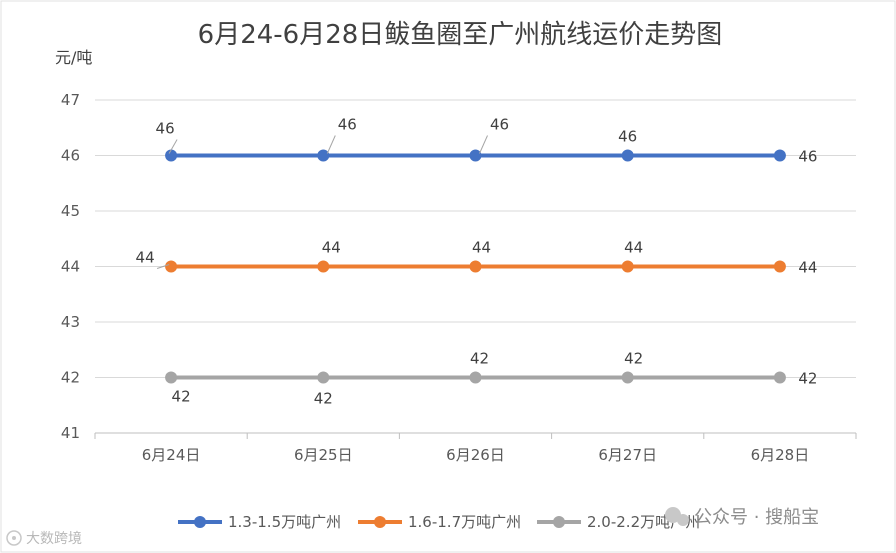 The image size is (896, 553). Describe the element at coordinates (171, 455) in the screenshot. I see `x-tick-label: 6月24日` at that location.